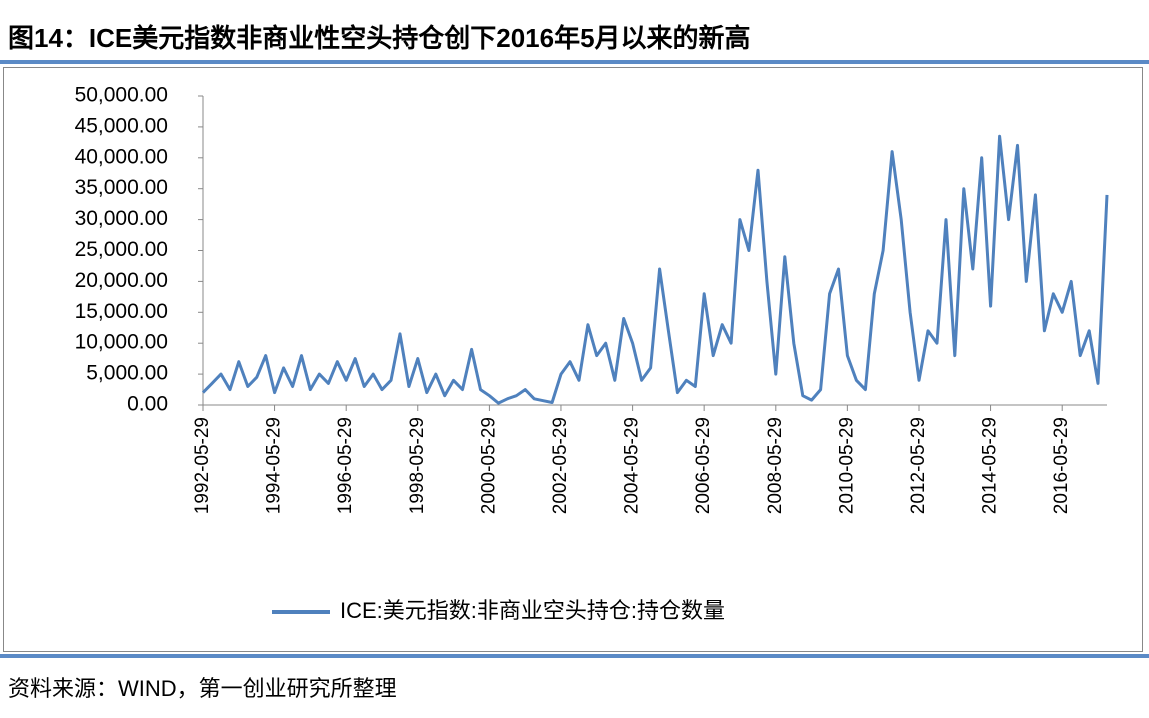 The height and width of the screenshot is (718, 1149). Describe the element at coordinates (574, 62) in the screenshot. I see `title-rule` at that location.